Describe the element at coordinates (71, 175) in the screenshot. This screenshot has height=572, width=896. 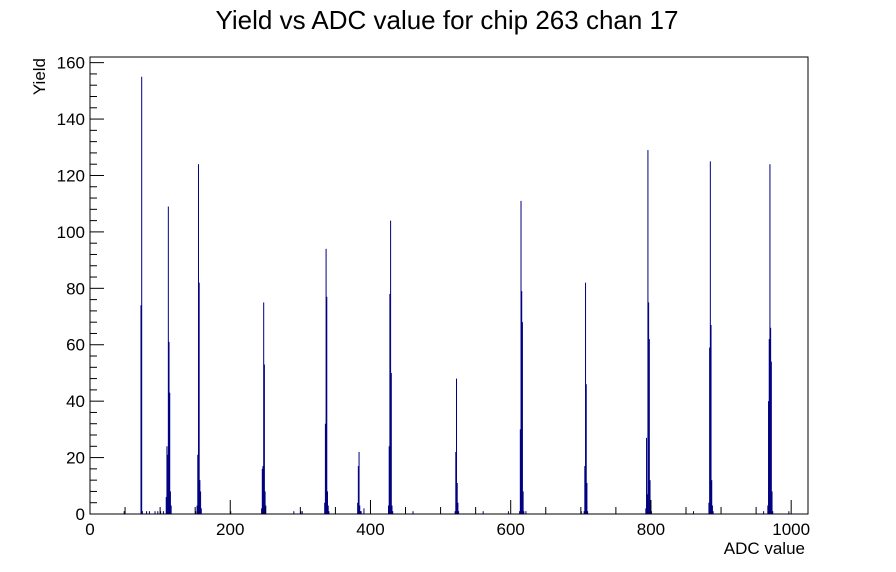
I see `y-tick-label: 120` at that location.